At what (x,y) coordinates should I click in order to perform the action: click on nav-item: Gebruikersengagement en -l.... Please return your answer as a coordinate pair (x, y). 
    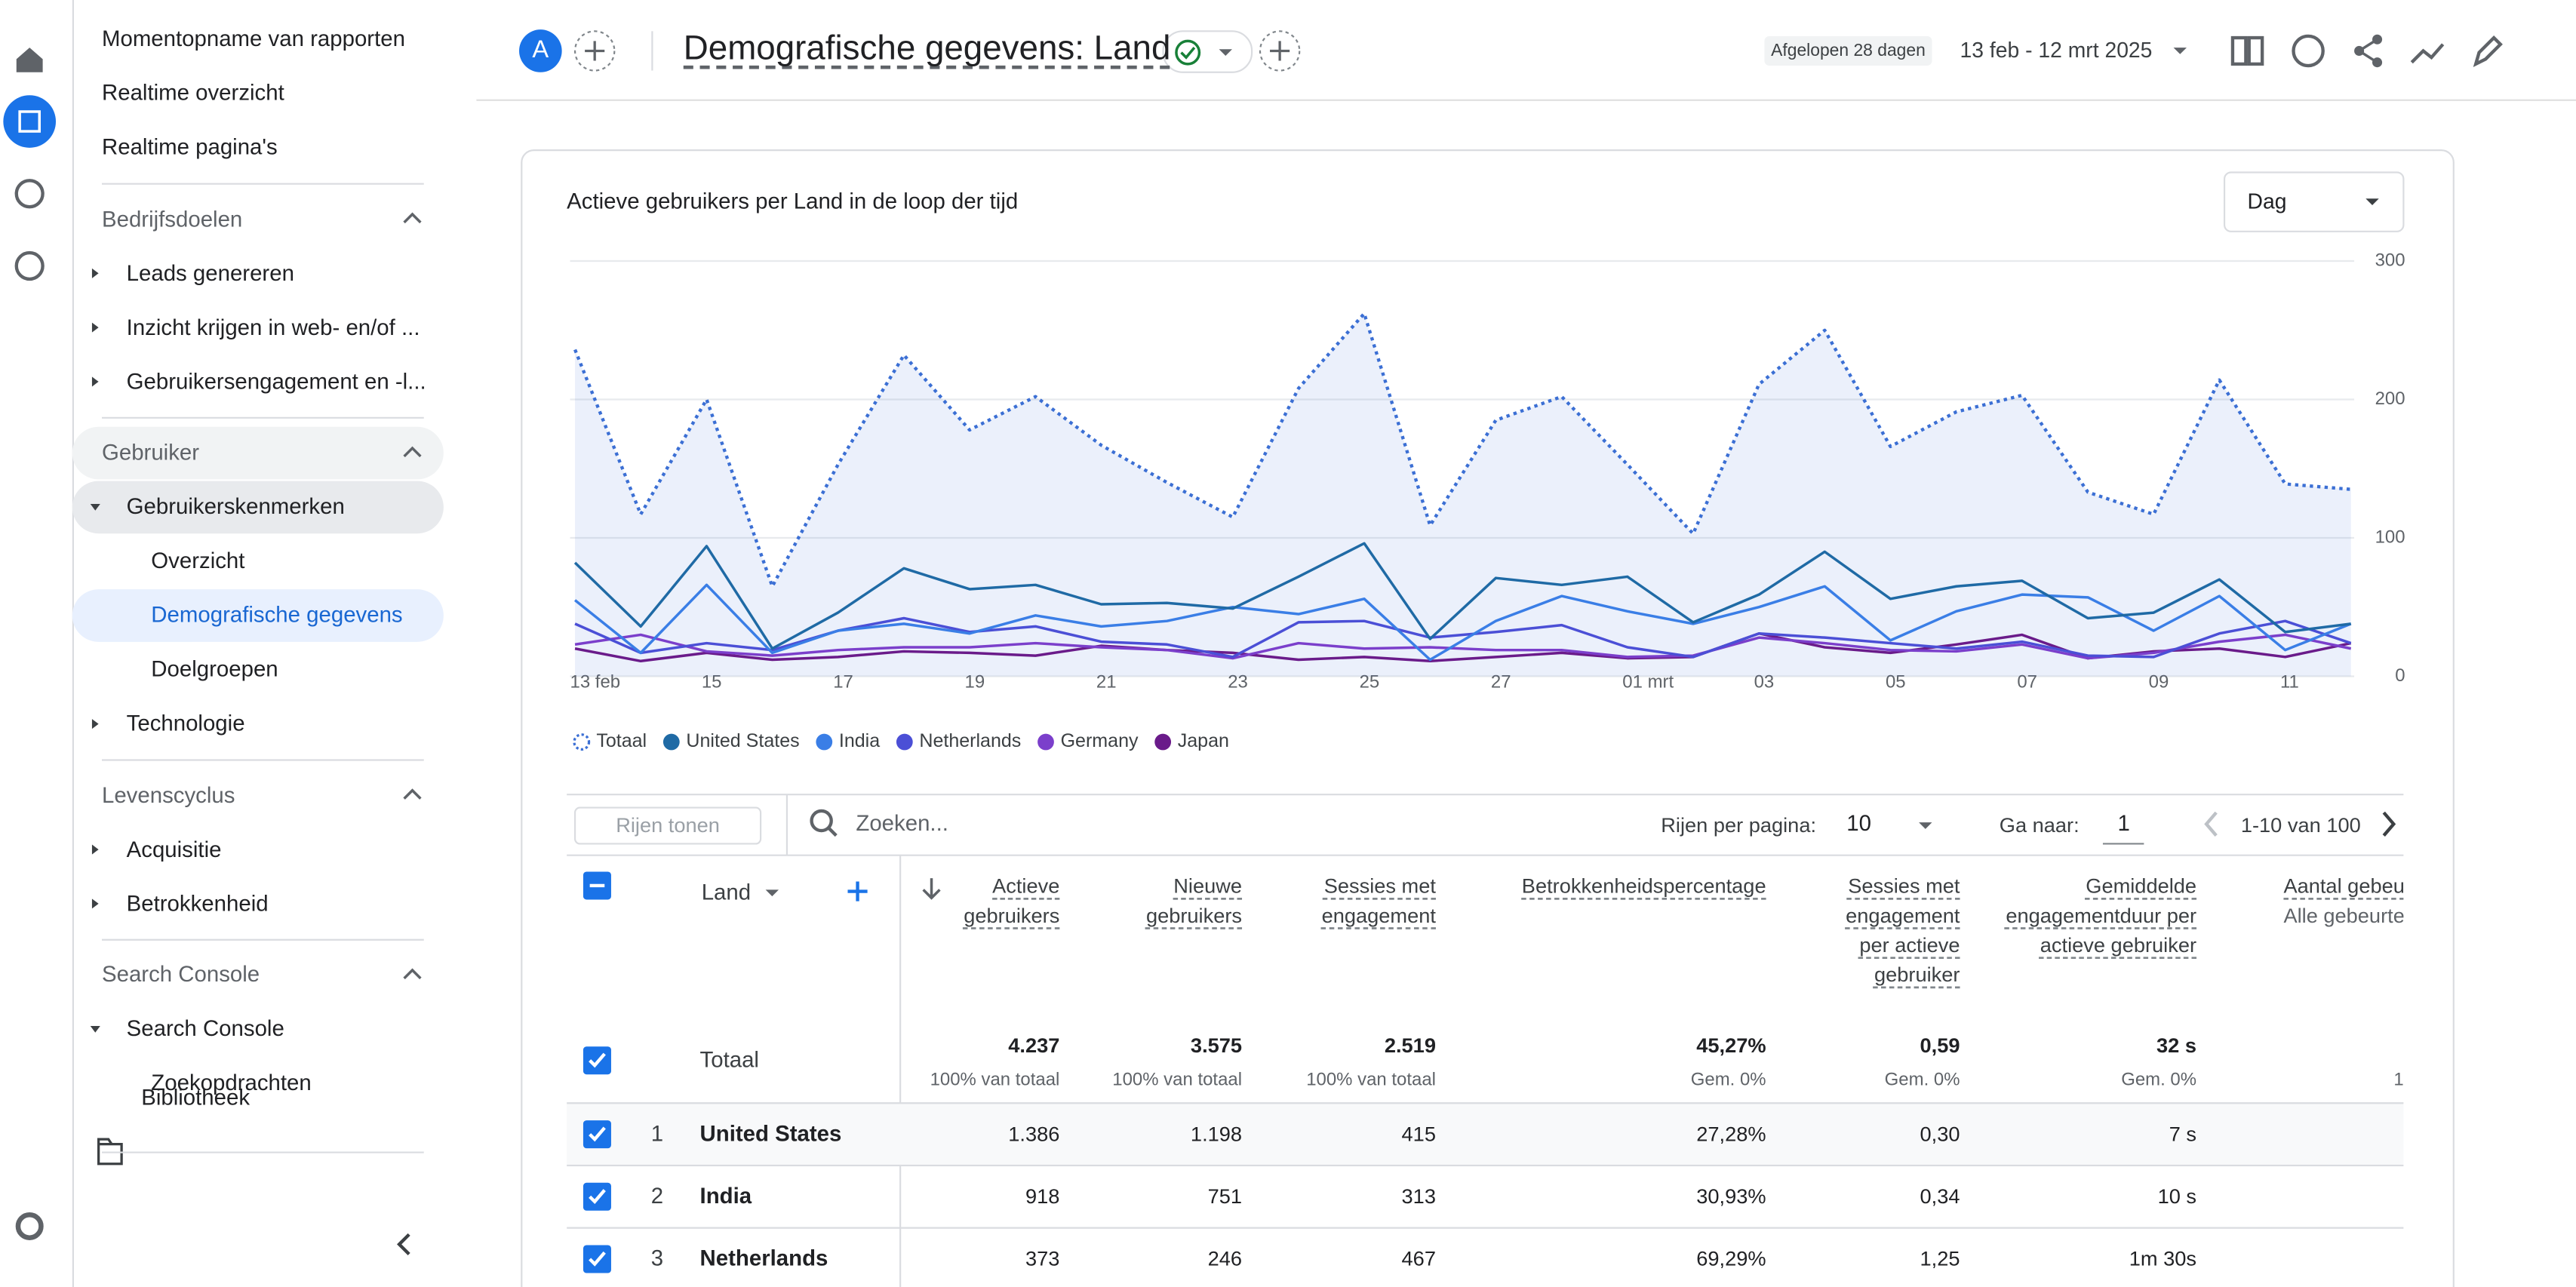
    Looking at the image, I should click on (276, 382).